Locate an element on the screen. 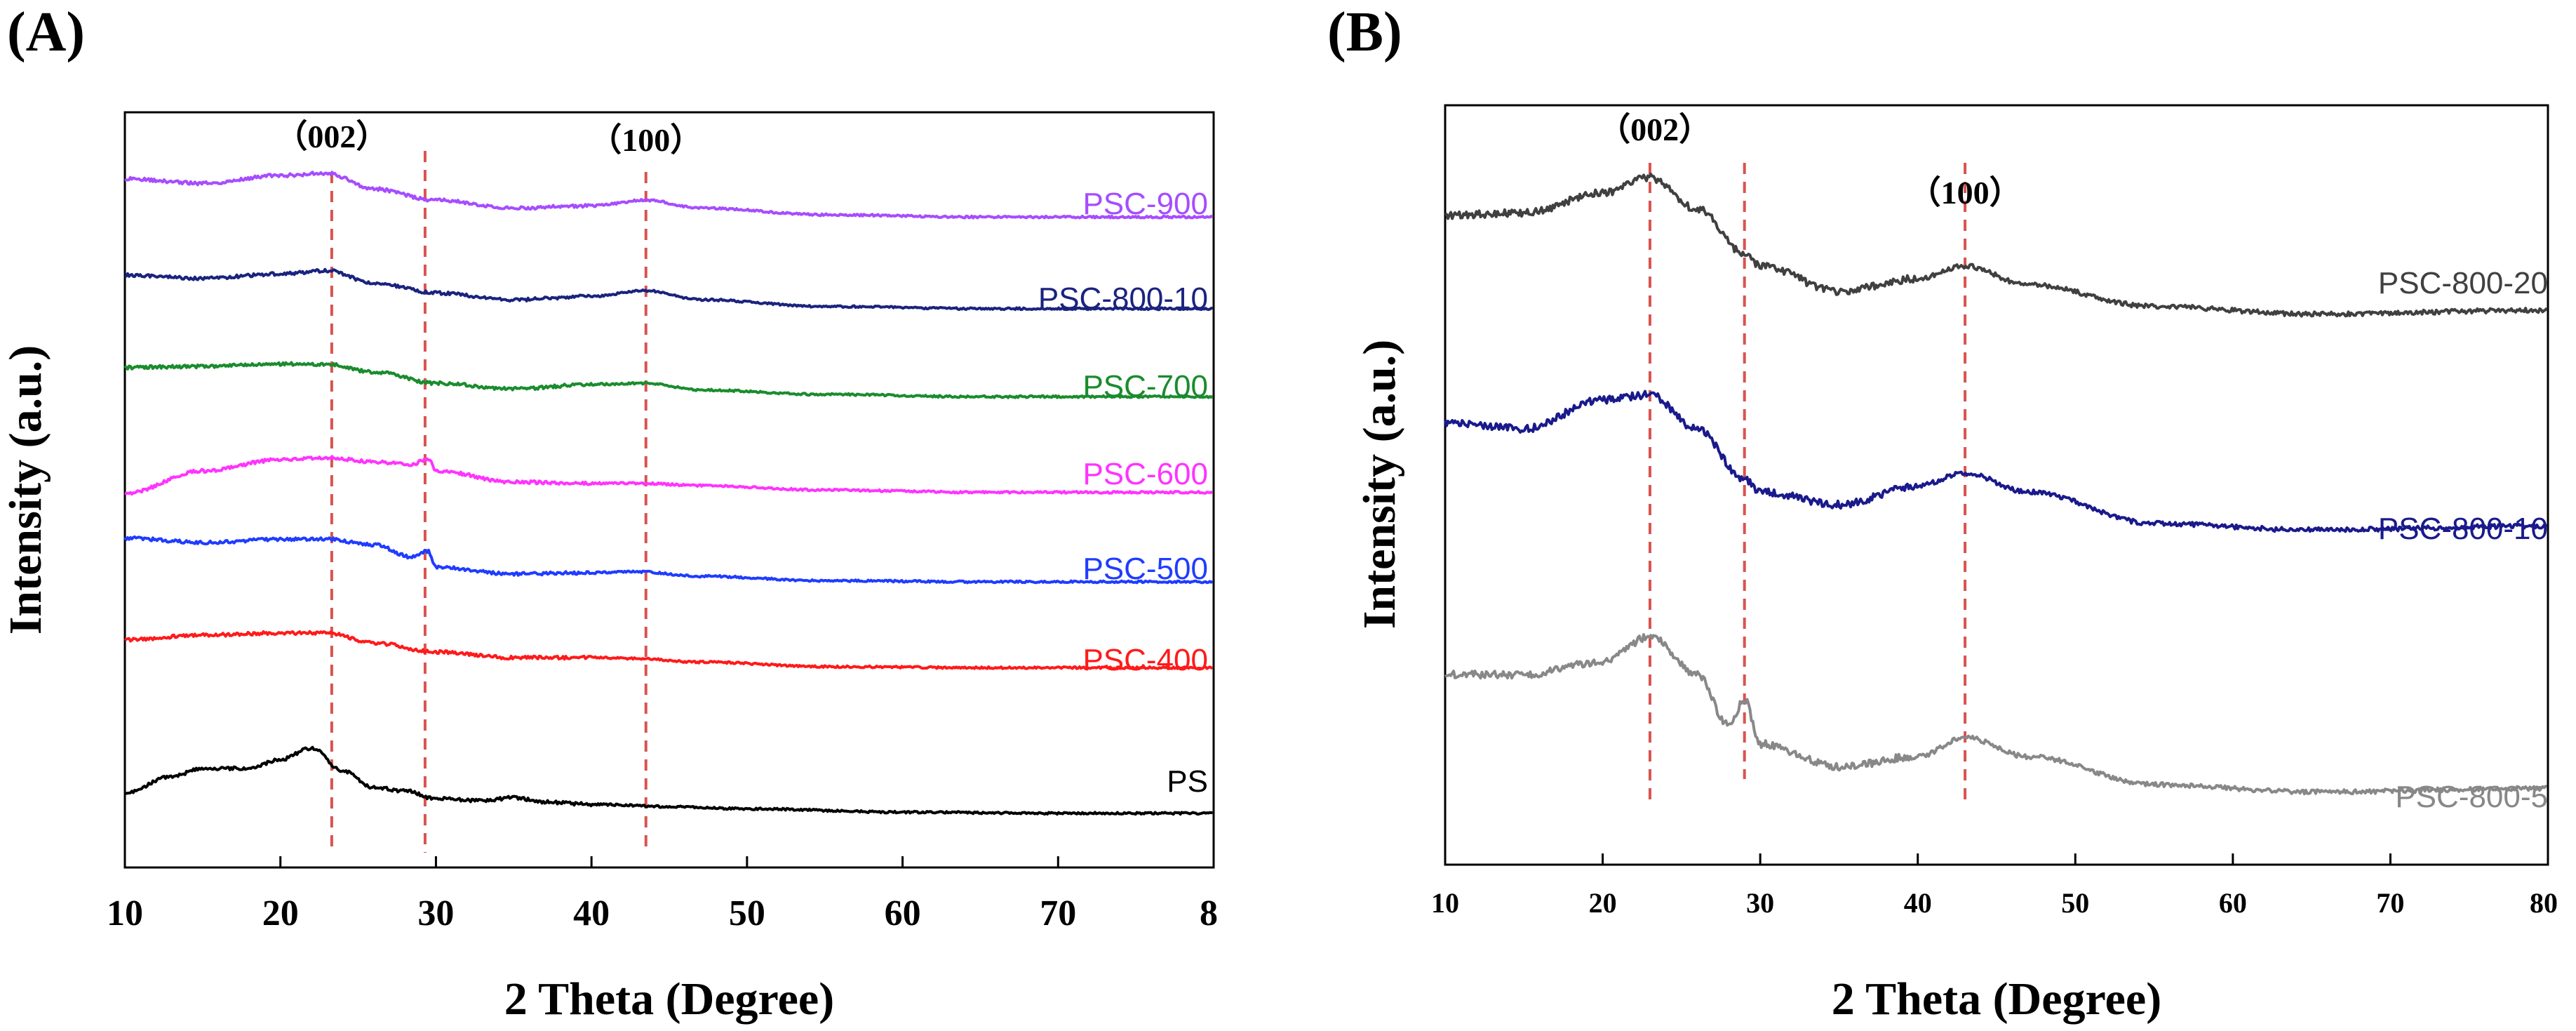 This screenshot has width=2576, height=1031. x-tick-label-a-6: 60 is located at coordinates (903, 913).